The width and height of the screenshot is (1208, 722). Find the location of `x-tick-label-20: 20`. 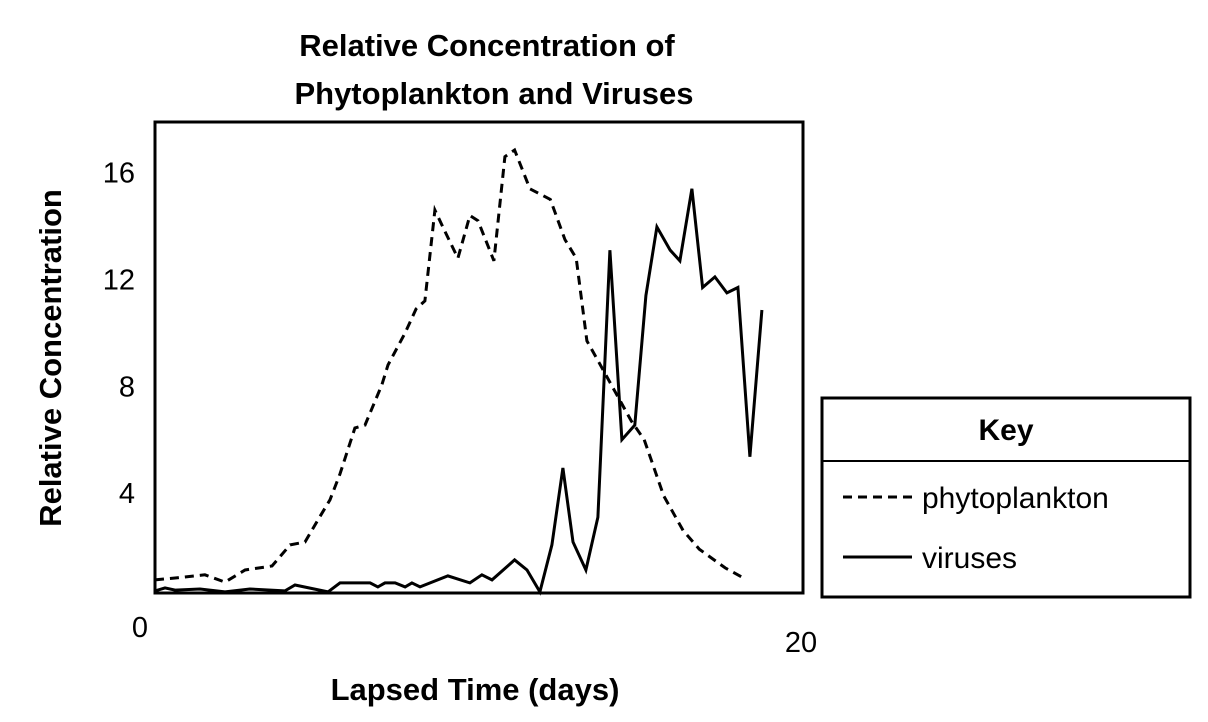

x-tick-label-20: 20 is located at coordinates (801, 643).